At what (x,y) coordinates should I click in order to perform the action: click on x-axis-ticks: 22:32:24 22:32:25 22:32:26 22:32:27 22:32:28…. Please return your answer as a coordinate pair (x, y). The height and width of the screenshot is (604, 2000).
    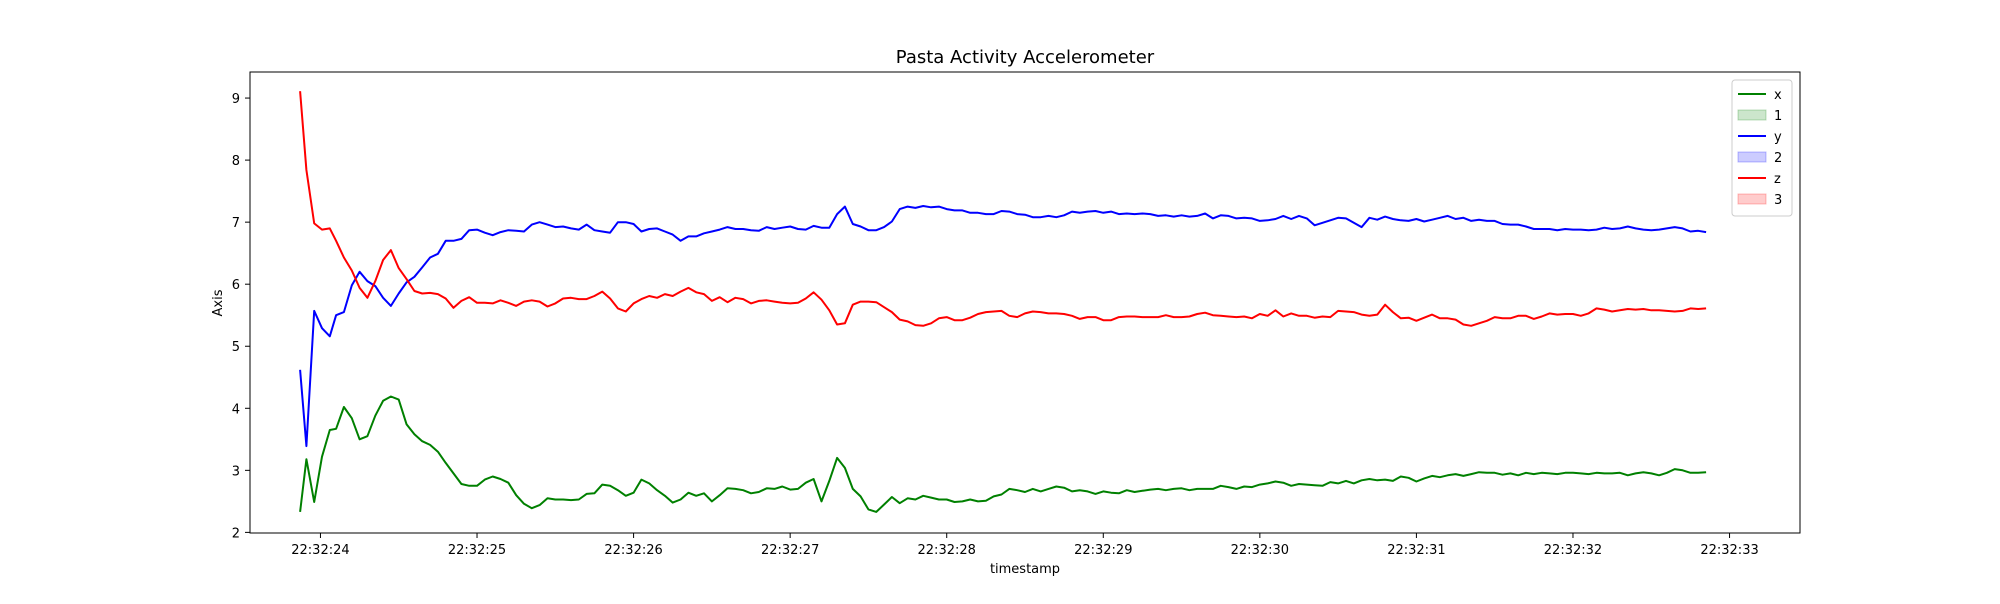
    Looking at the image, I should click on (1025, 545).